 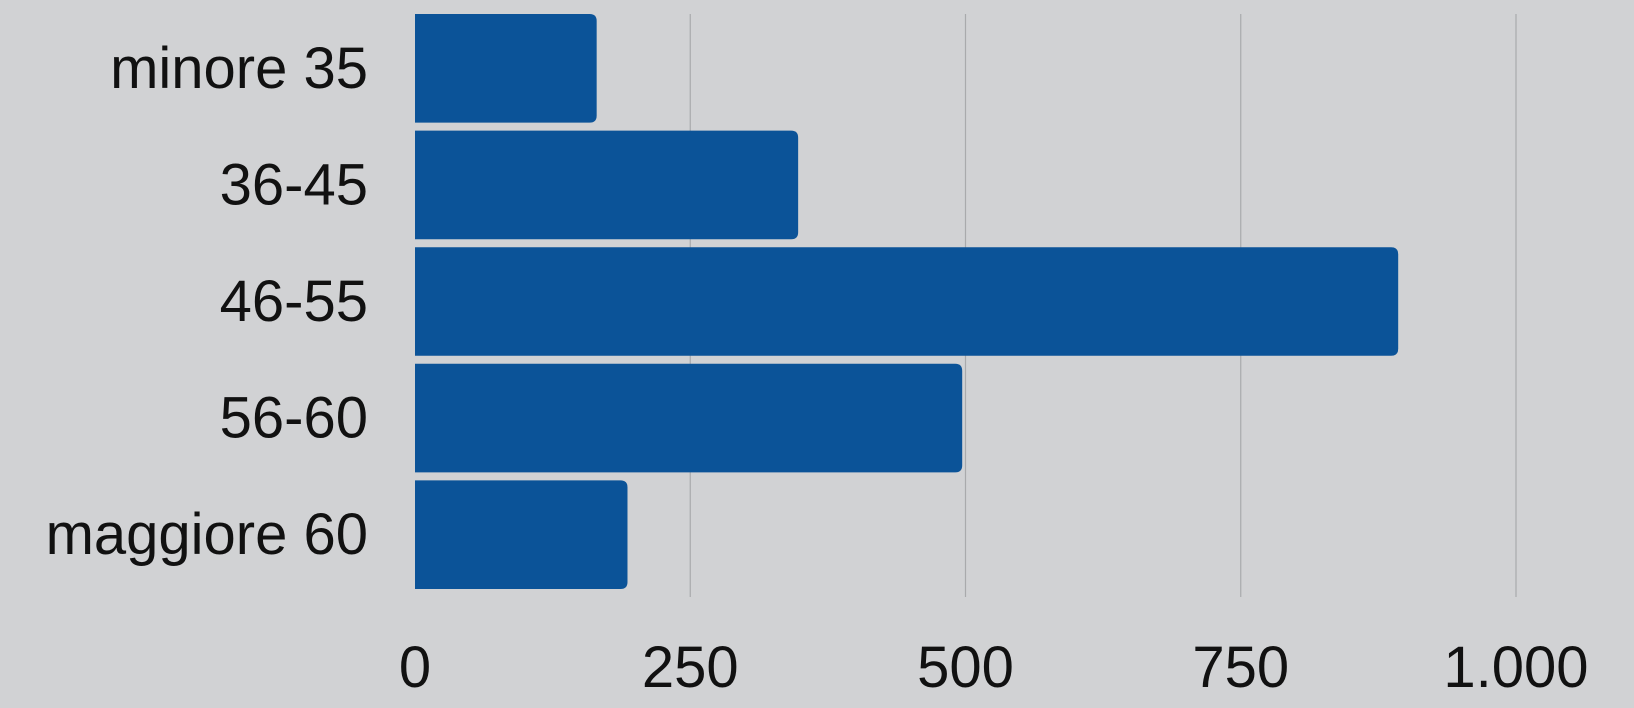 I want to click on x-tick-label-4: 1.000, so click(x=1515, y=667).